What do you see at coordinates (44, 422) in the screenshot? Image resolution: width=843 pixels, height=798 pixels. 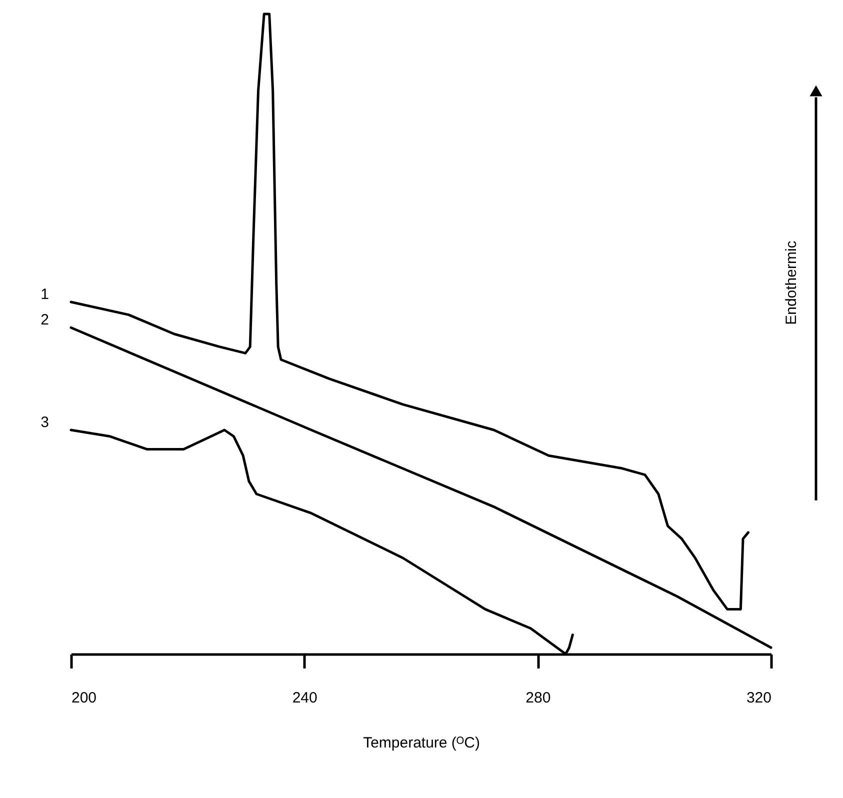 I see `series-label: 3` at bounding box center [44, 422].